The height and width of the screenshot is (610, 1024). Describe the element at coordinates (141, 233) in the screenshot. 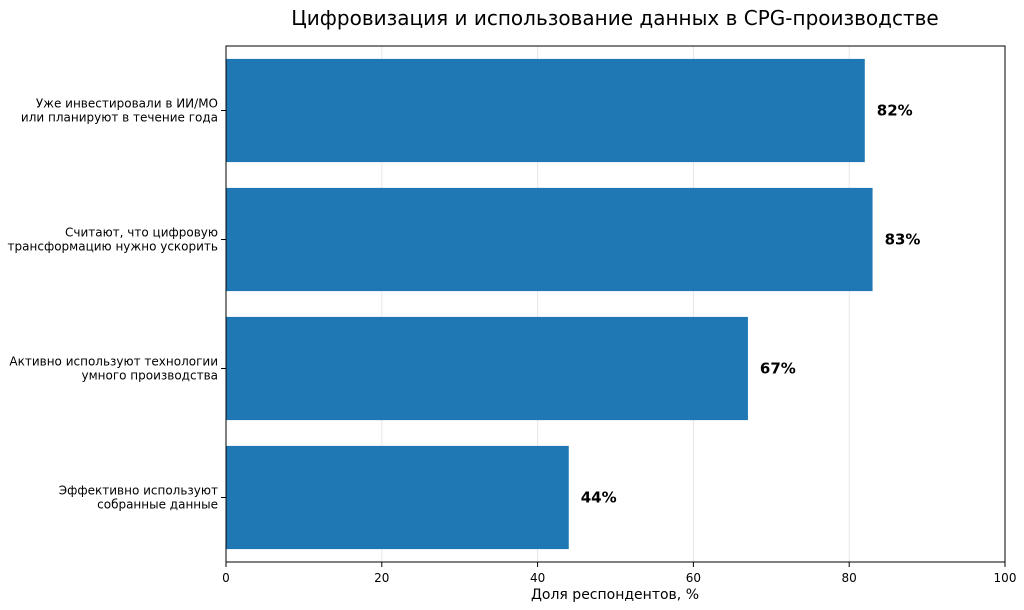

I see `category-label-line: Считают, что цифровую` at that location.